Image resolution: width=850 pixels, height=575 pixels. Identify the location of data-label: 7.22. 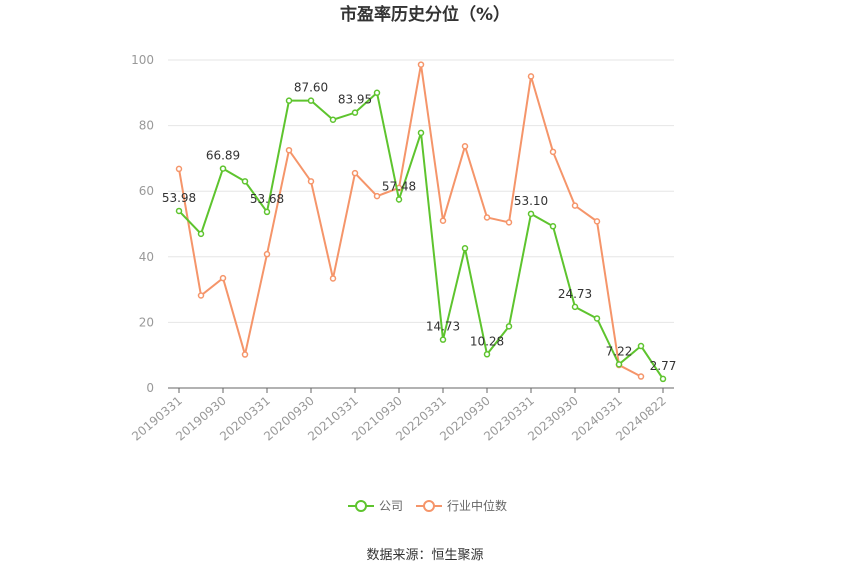
(619, 351).